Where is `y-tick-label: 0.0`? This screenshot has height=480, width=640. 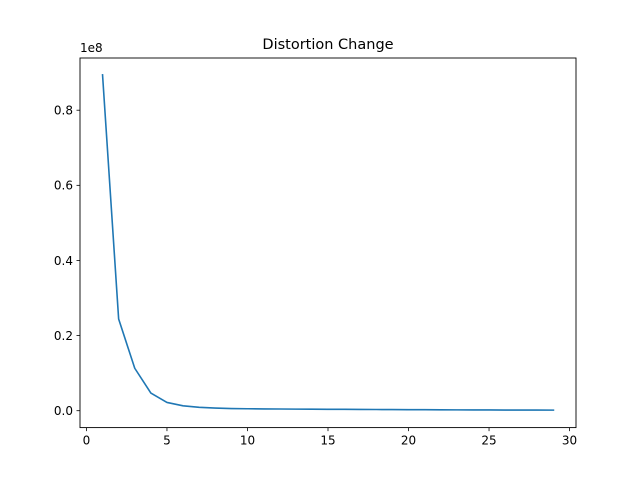
y-tick-label: 0.0 is located at coordinates (63, 411).